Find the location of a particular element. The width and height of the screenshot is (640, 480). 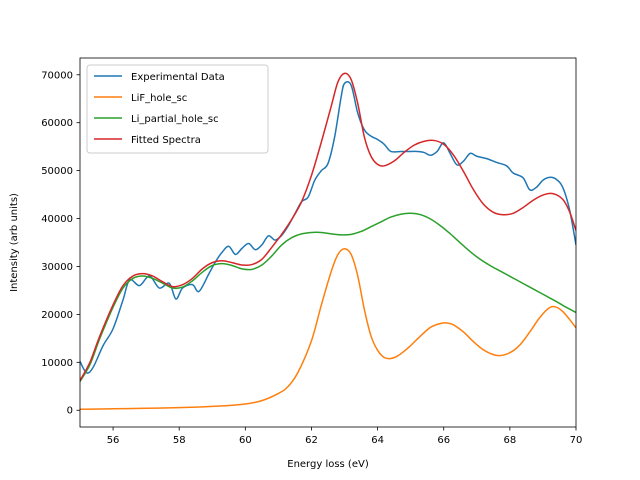

y-tick-label: 40000 is located at coordinates (57, 219).